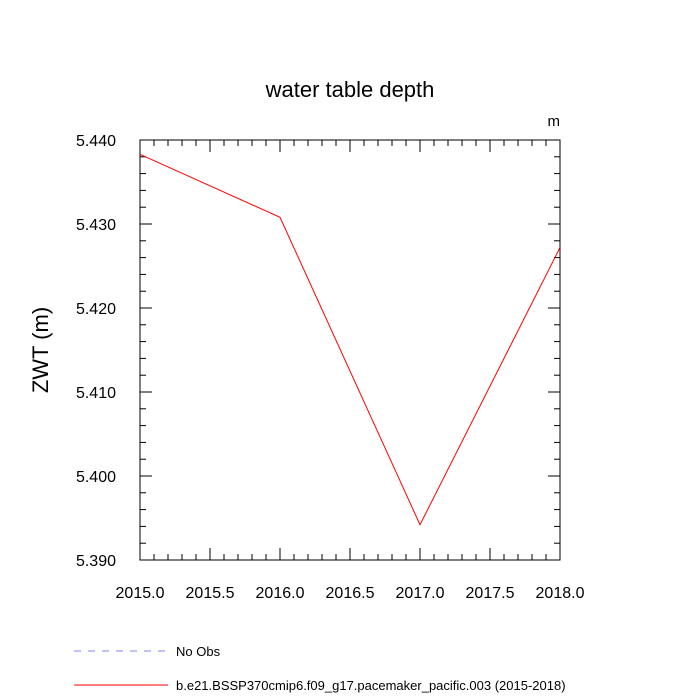  Describe the element at coordinates (96, 561) in the screenshot. I see `y-tick-label: 5.390` at that location.